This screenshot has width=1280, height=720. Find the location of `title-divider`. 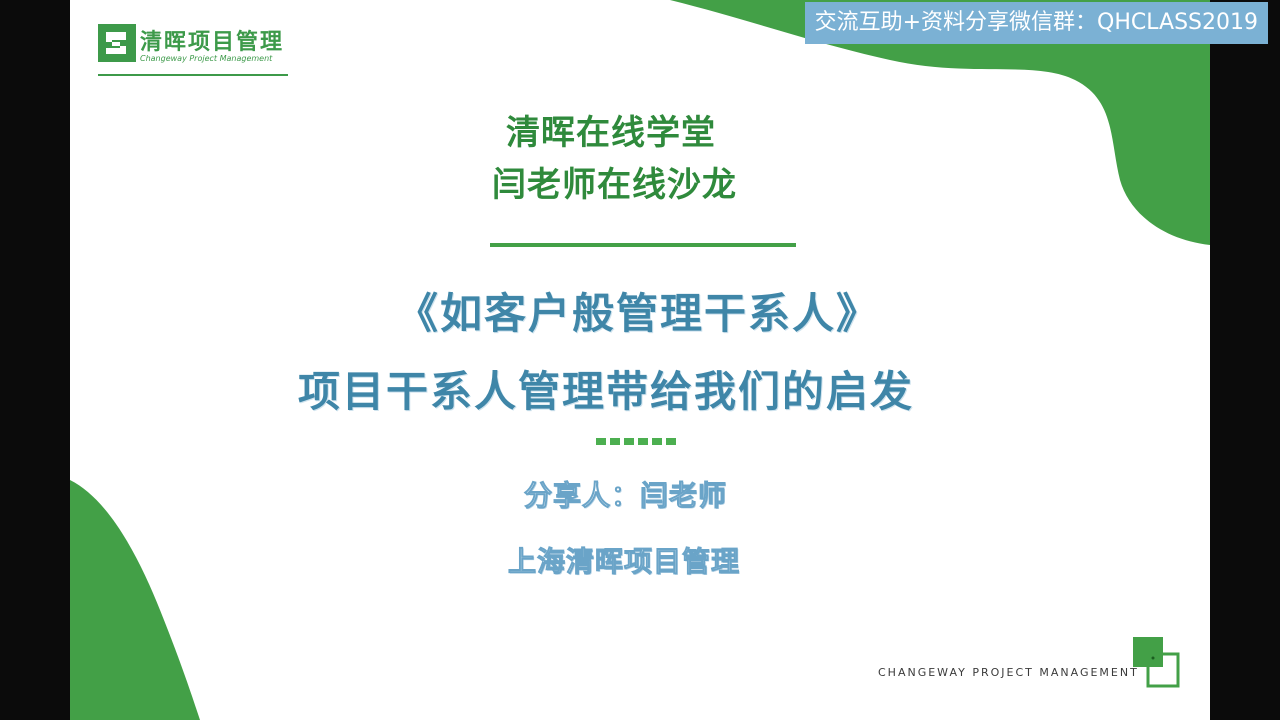

title-divider is located at coordinates (643, 245).